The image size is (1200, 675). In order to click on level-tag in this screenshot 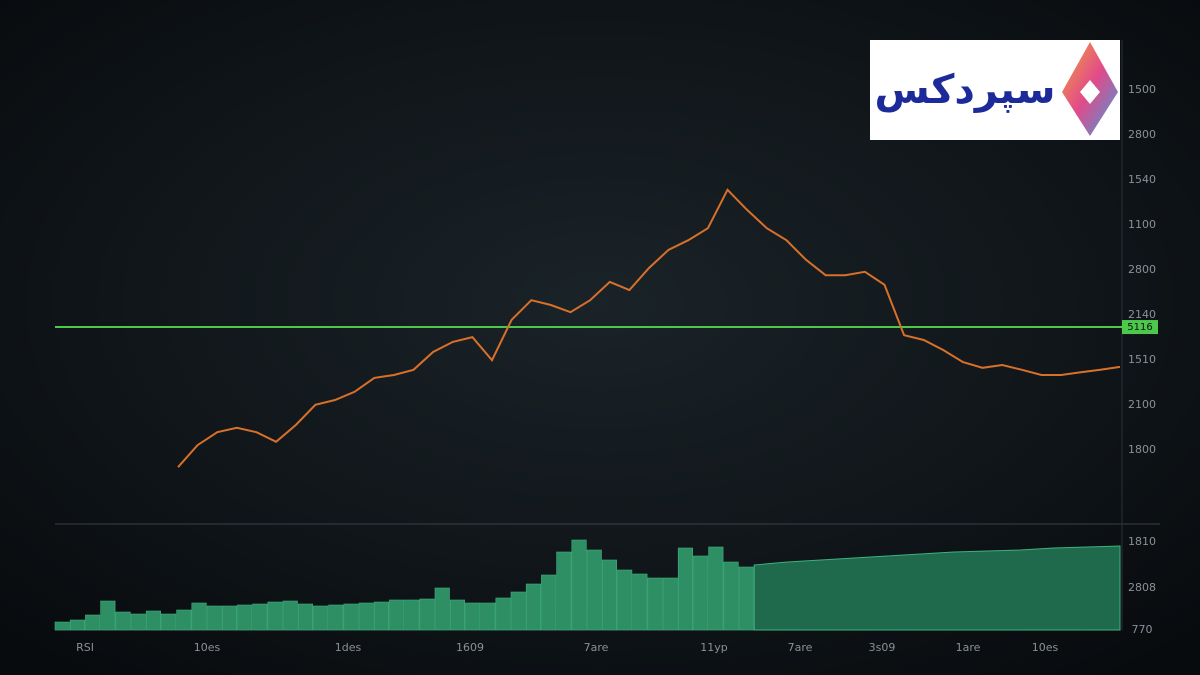, I will do `click(1140, 327)`.